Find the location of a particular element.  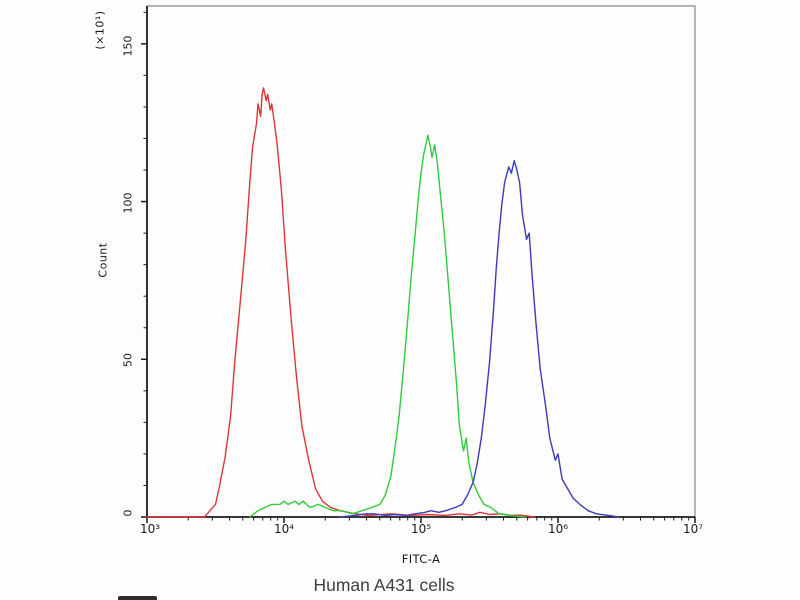

cropped-edge-fragment is located at coordinates (137, 598).